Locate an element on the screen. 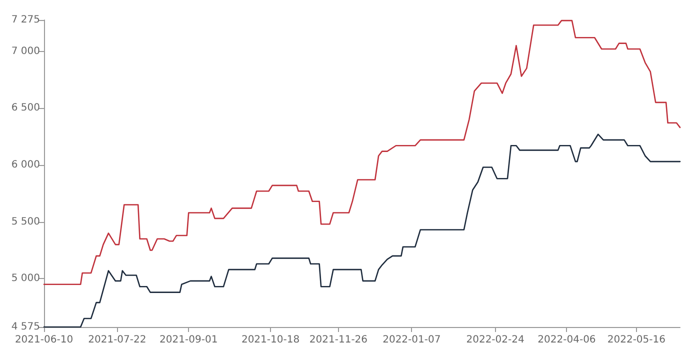  x-tick-label: 2021-11-26 is located at coordinates (338, 340).